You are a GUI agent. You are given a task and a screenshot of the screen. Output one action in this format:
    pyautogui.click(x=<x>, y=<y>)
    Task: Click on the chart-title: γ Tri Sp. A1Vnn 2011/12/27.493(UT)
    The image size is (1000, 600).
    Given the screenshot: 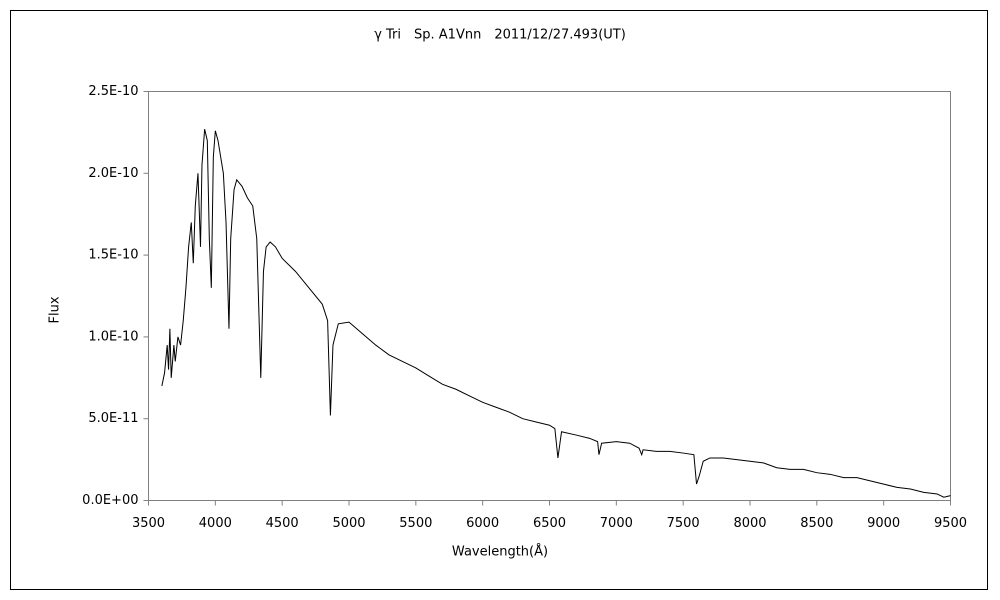 What is the action you would take?
    pyautogui.click(x=500, y=35)
    